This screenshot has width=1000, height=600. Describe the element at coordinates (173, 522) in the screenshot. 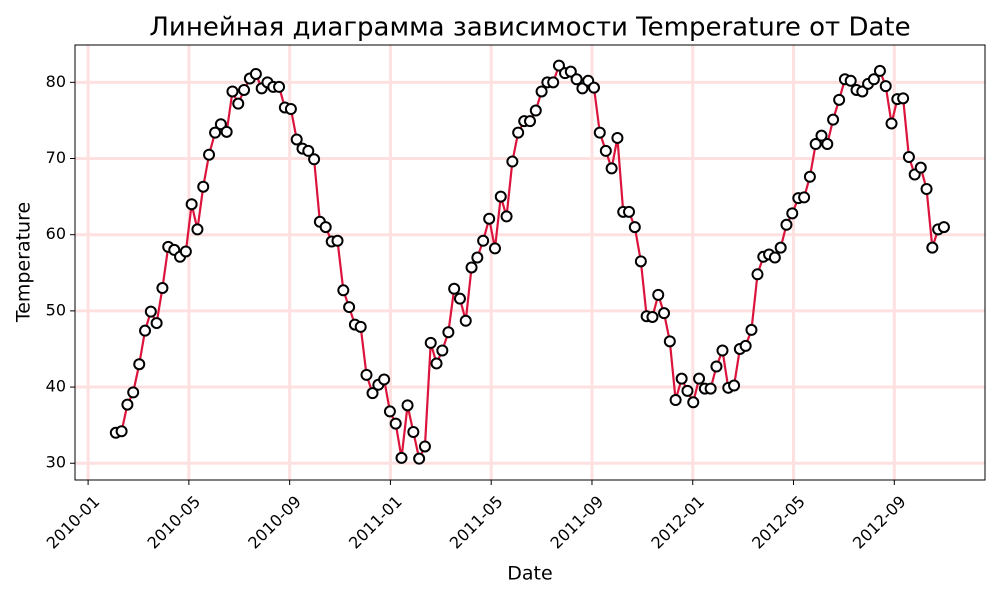

I see `x-tick-label: 2010-05` at that location.